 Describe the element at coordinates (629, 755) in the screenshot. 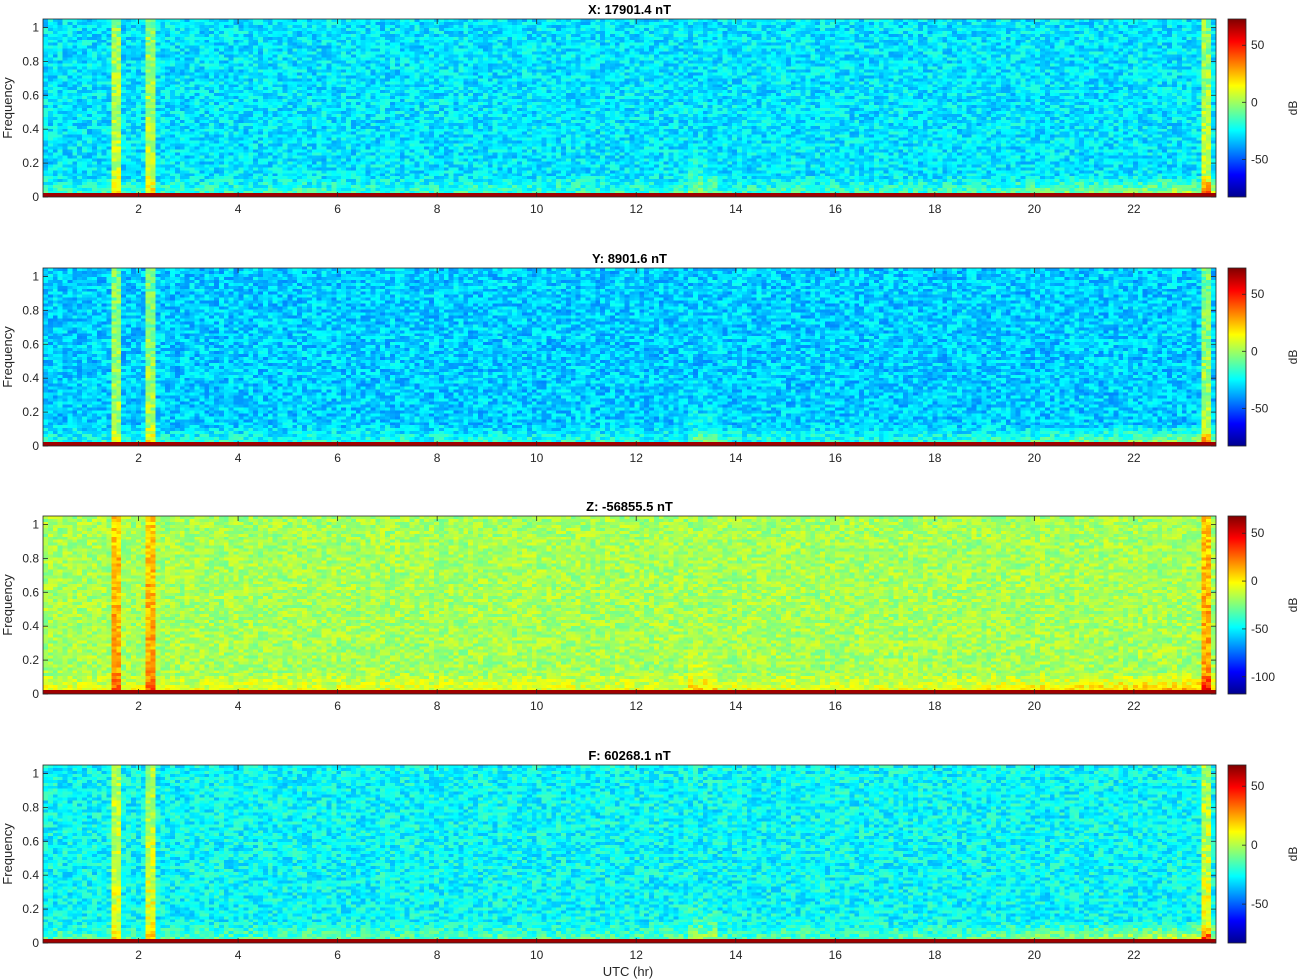

I see `panel-title: F: 60268.1 nT` at that location.